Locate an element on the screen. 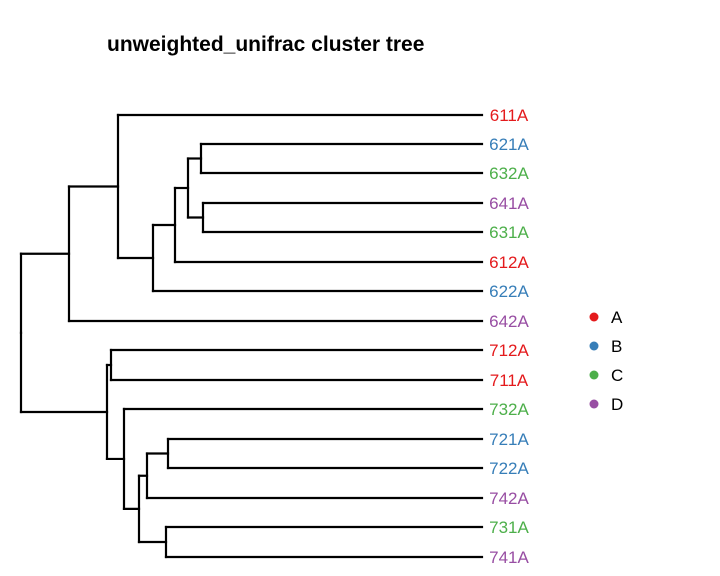 The height and width of the screenshot is (576, 720). leaf-label-731A: 731A is located at coordinates (509, 527).